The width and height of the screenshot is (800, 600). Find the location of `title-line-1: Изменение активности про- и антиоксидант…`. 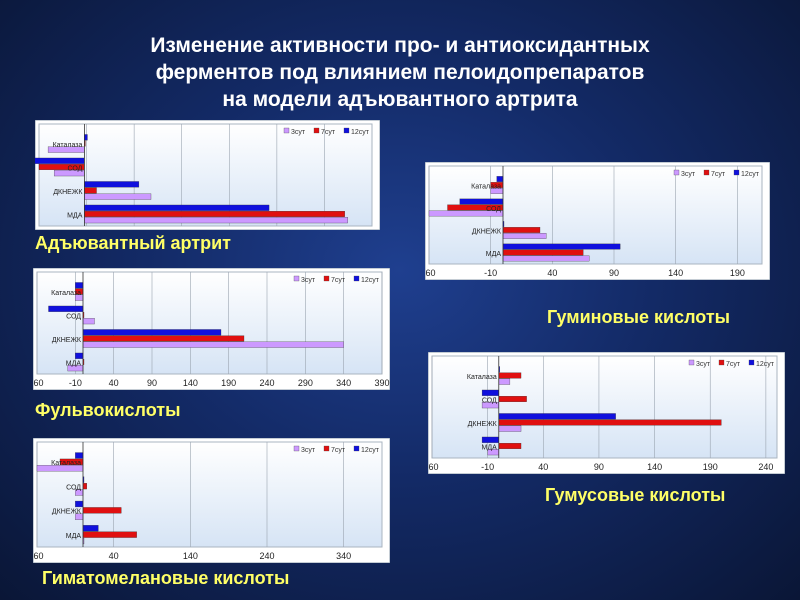

title-line-1: Изменение активности про- и антиоксидант… is located at coordinates (400, 45).